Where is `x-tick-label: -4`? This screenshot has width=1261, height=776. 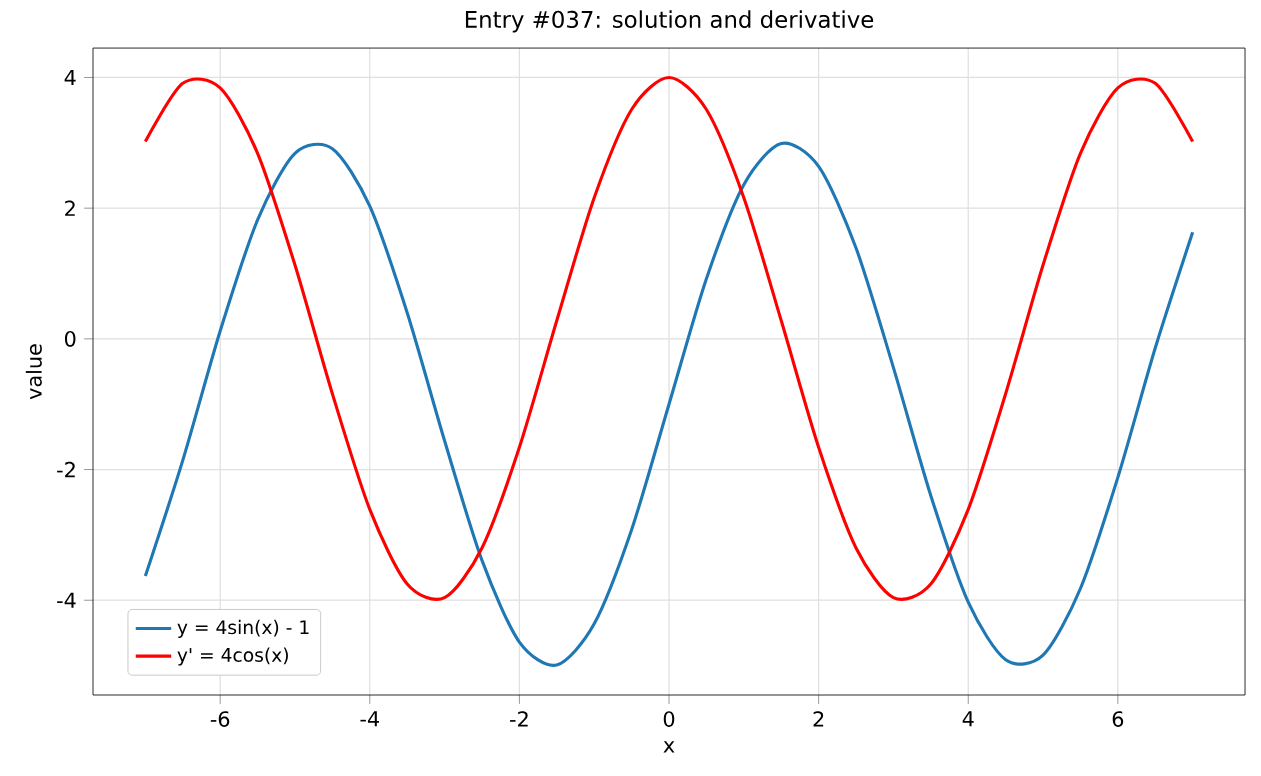
x-tick-label: -4 is located at coordinates (369, 719).